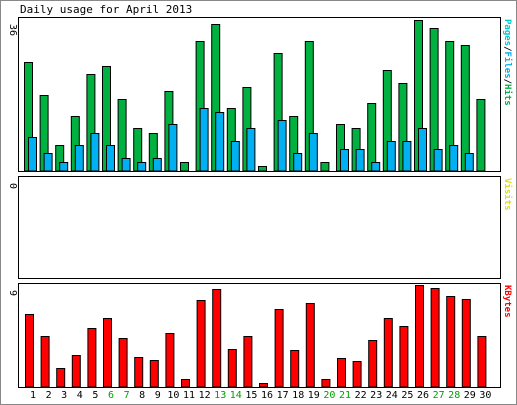  What do you see at coordinates (158, 395) in the screenshot?
I see `x-tick-day-9: 9` at bounding box center [158, 395].